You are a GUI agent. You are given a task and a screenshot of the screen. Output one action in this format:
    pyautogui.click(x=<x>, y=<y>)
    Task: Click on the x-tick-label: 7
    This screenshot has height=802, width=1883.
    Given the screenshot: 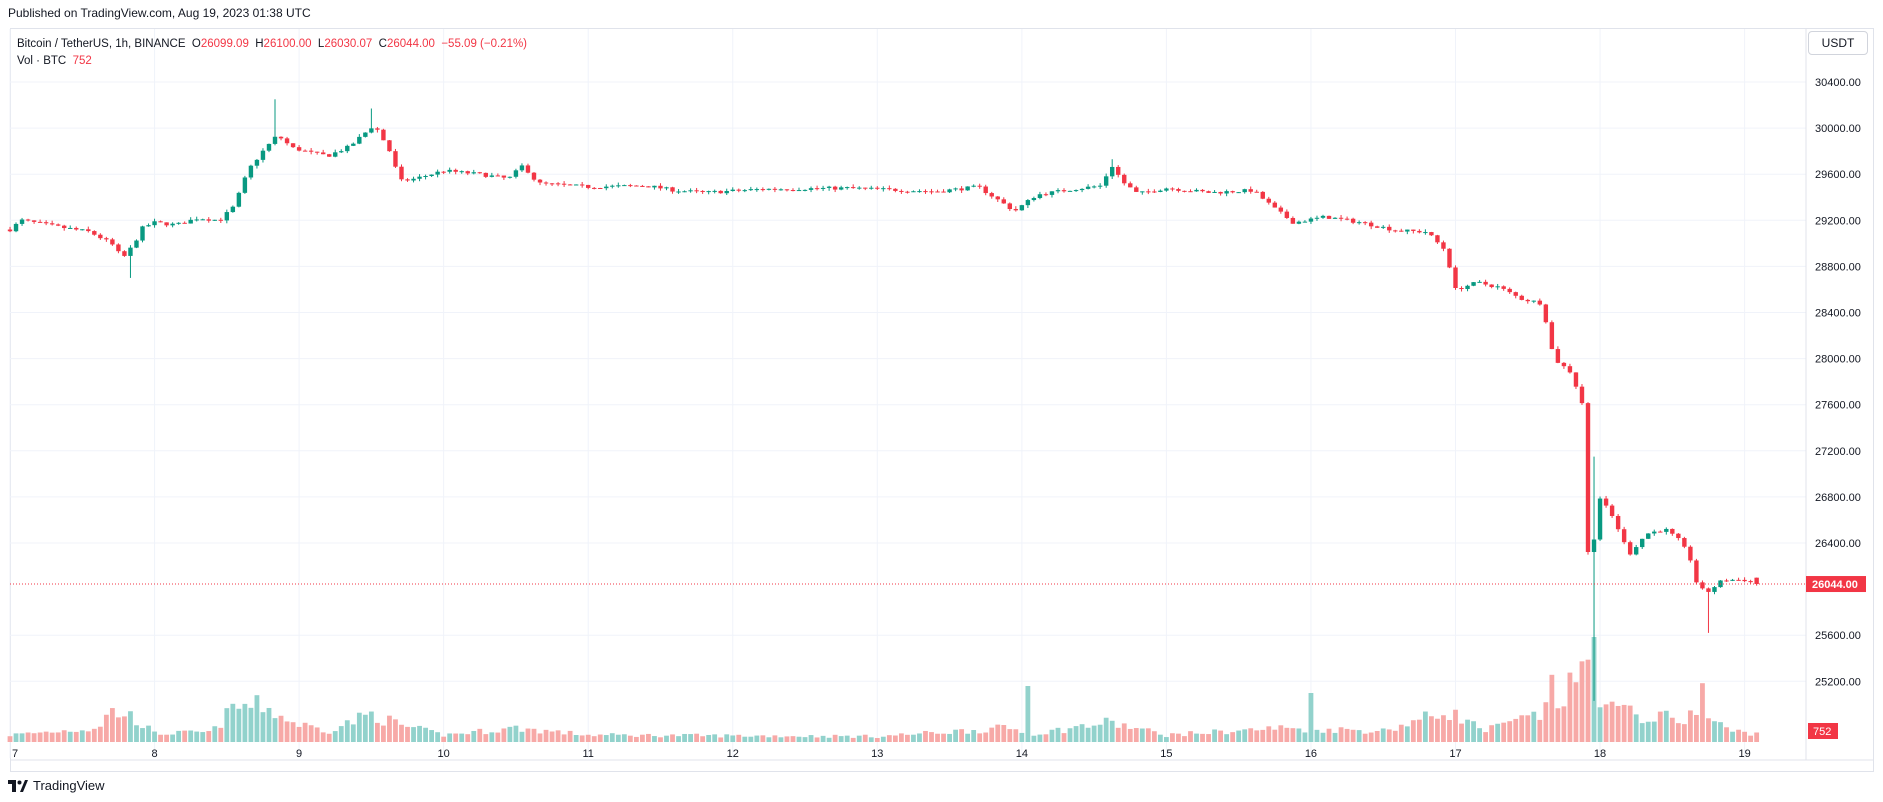 What is the action you would take?
    pyautogui.click(x=15, y=754)
    